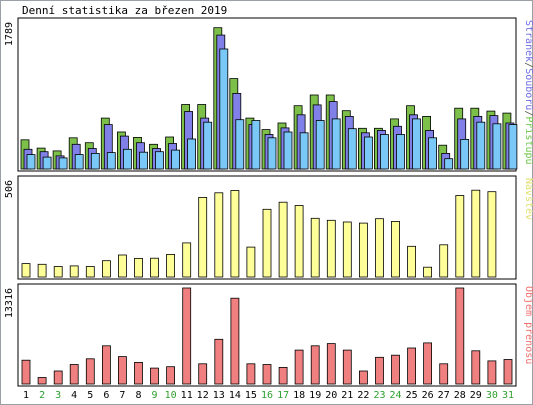  What do you see at coordinates (235, 395) in the screenshot?
I see `x-tick-label-14: 14` at bounding box center [235, 395].